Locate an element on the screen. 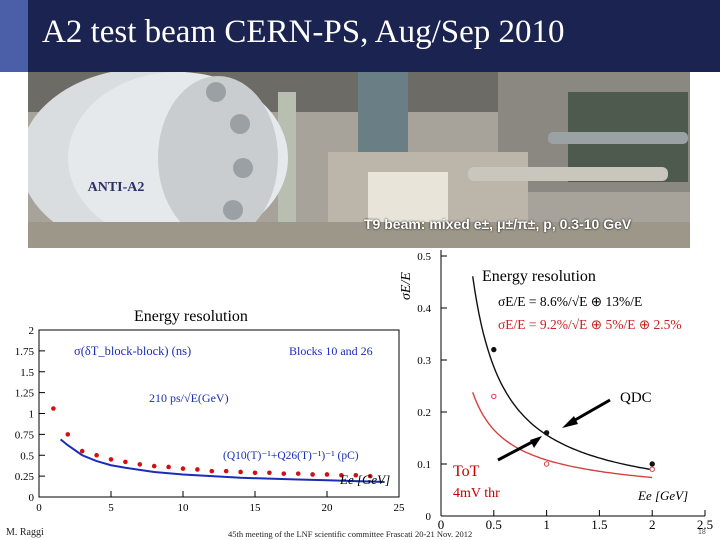  beam-label: T9 beam: mixed e±, μ±/π±, p, 0.3-10 GeV is located at coordinates (498, 224).